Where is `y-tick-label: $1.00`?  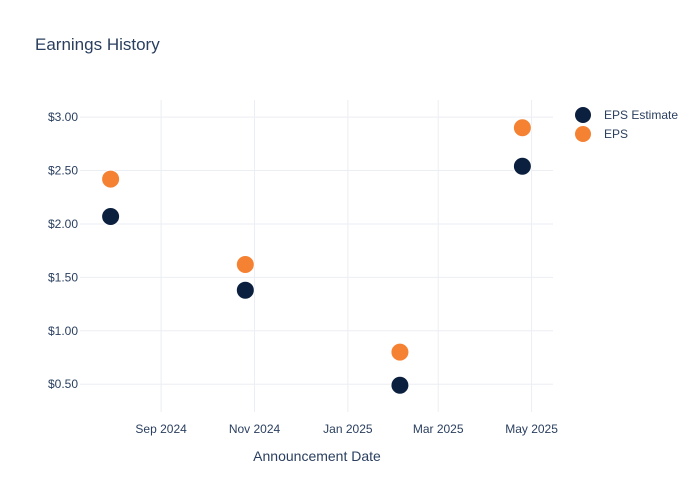 y-tick-label: $1.00 is located at coordinates (63, 331).